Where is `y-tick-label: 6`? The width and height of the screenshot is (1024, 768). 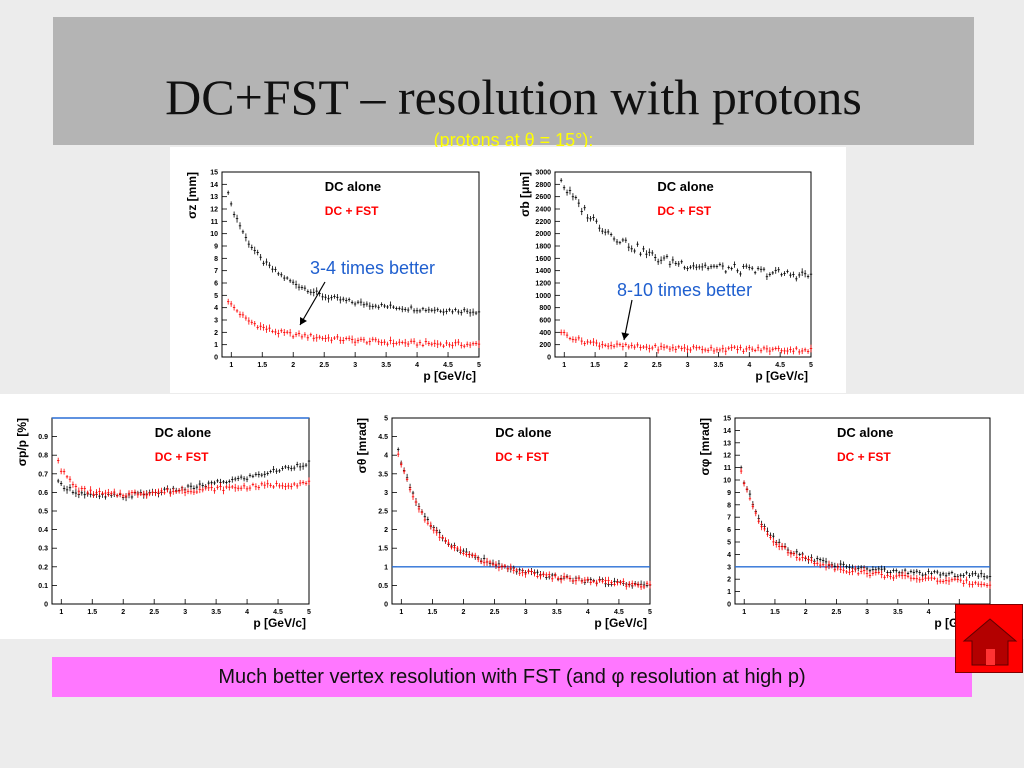
y-tick-label: 6 is located at coordinates (729, 530).